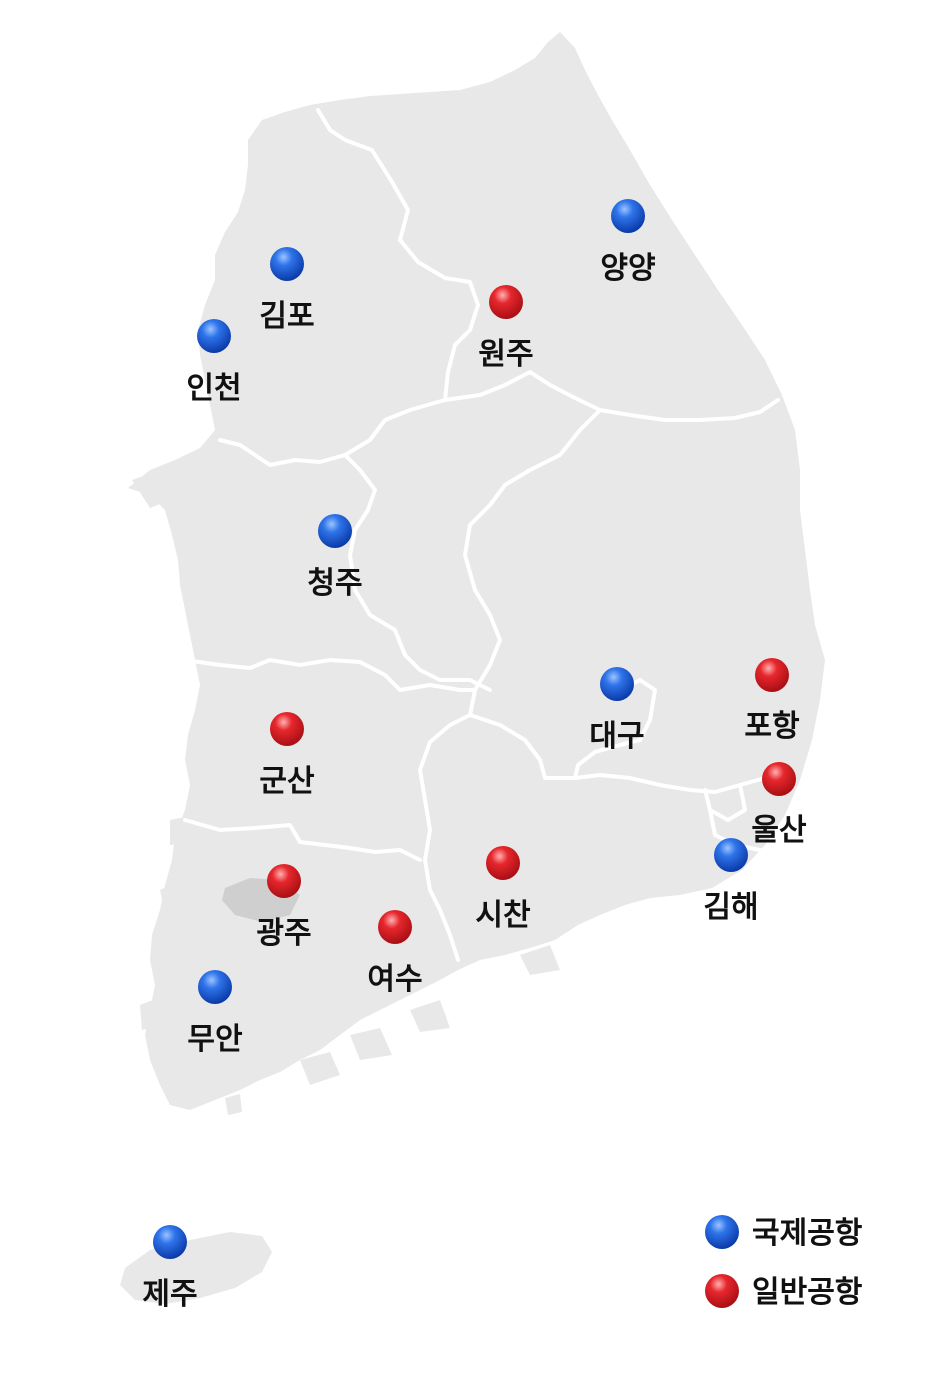 The height and width of the screenshot is (1389, 936). I want to click on airport-label: 울산, so click(779, 830).